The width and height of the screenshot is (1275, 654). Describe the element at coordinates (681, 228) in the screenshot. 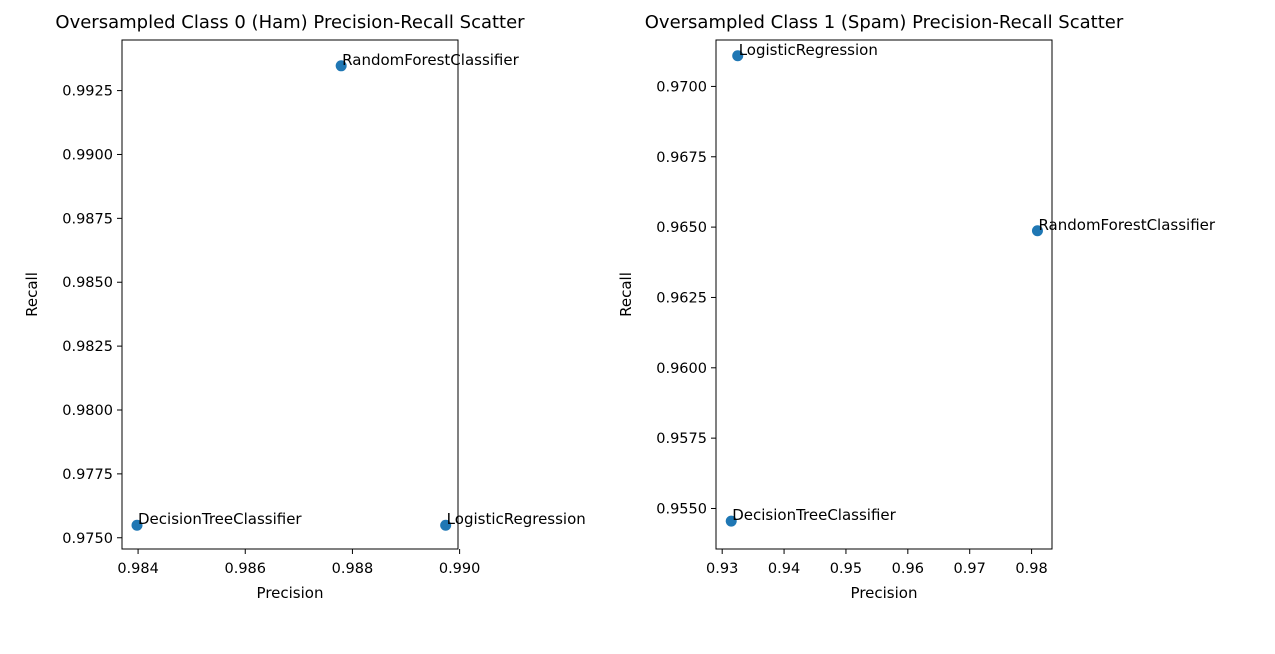

I see `y-tick-label: 0.9650` at that location.